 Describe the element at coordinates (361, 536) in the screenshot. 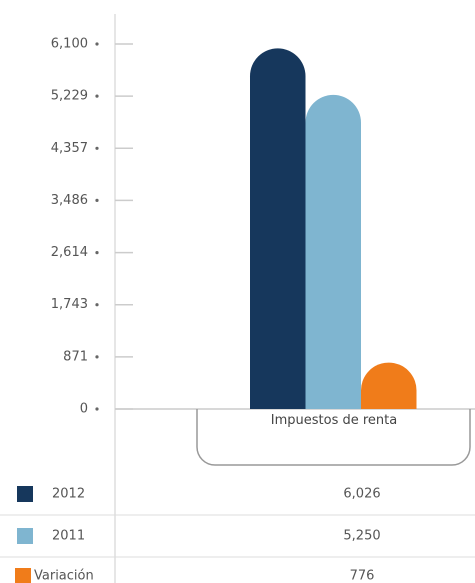

I see `table-value: 5,250` at that location.